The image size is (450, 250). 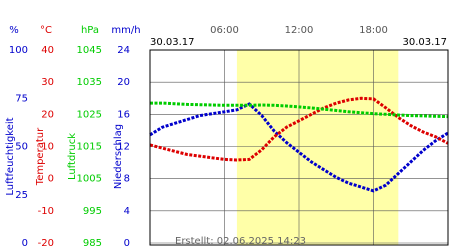 I want to click on y-tick-label: 995, so click(x=92, y=211).